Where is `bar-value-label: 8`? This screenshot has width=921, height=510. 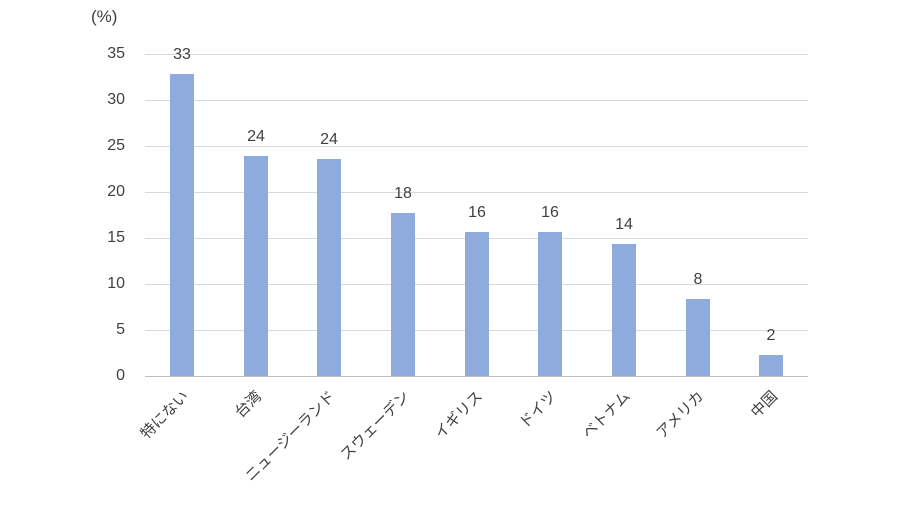 bar-value-label: 8 is located at coordinates (698, 279).